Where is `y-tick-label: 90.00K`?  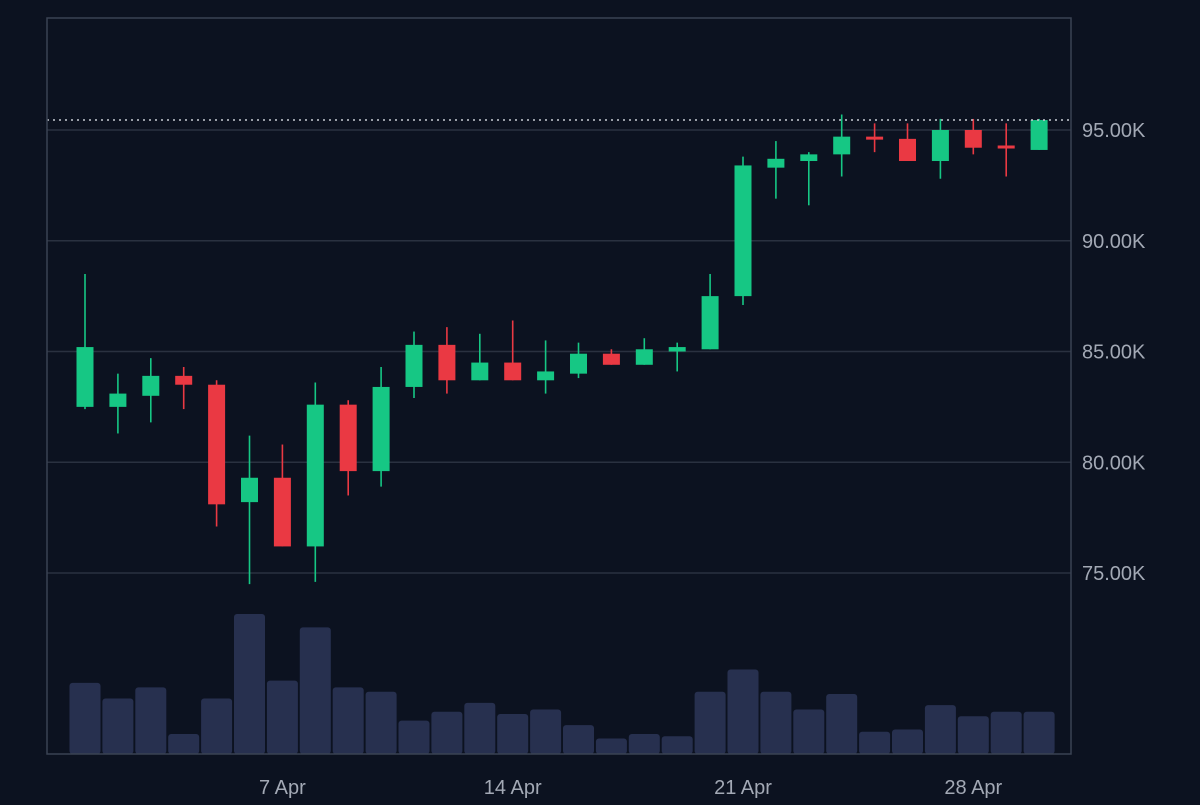 y-tick-label: 90.00K is located at coordinates (1114, 242).